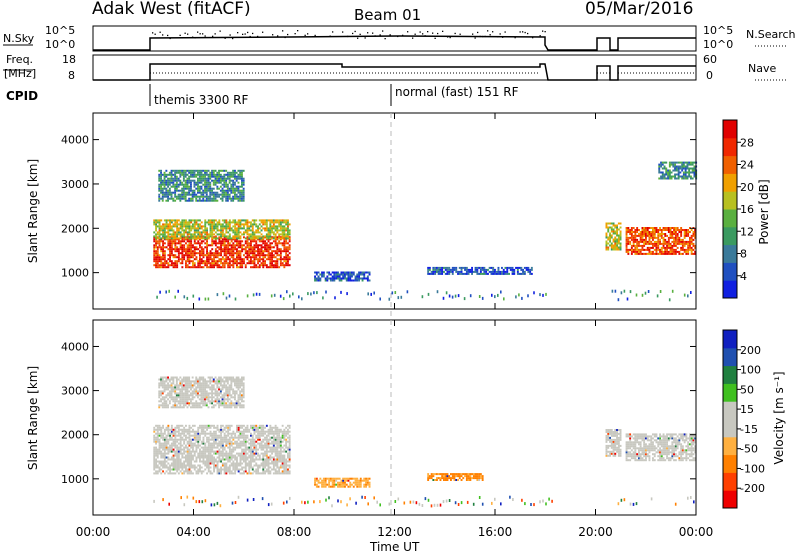 The height and width of the screenshot is (554, 800). Describe the element at coordinates (630, 292) in the screenshot. I see `ground-scatter` at that location.